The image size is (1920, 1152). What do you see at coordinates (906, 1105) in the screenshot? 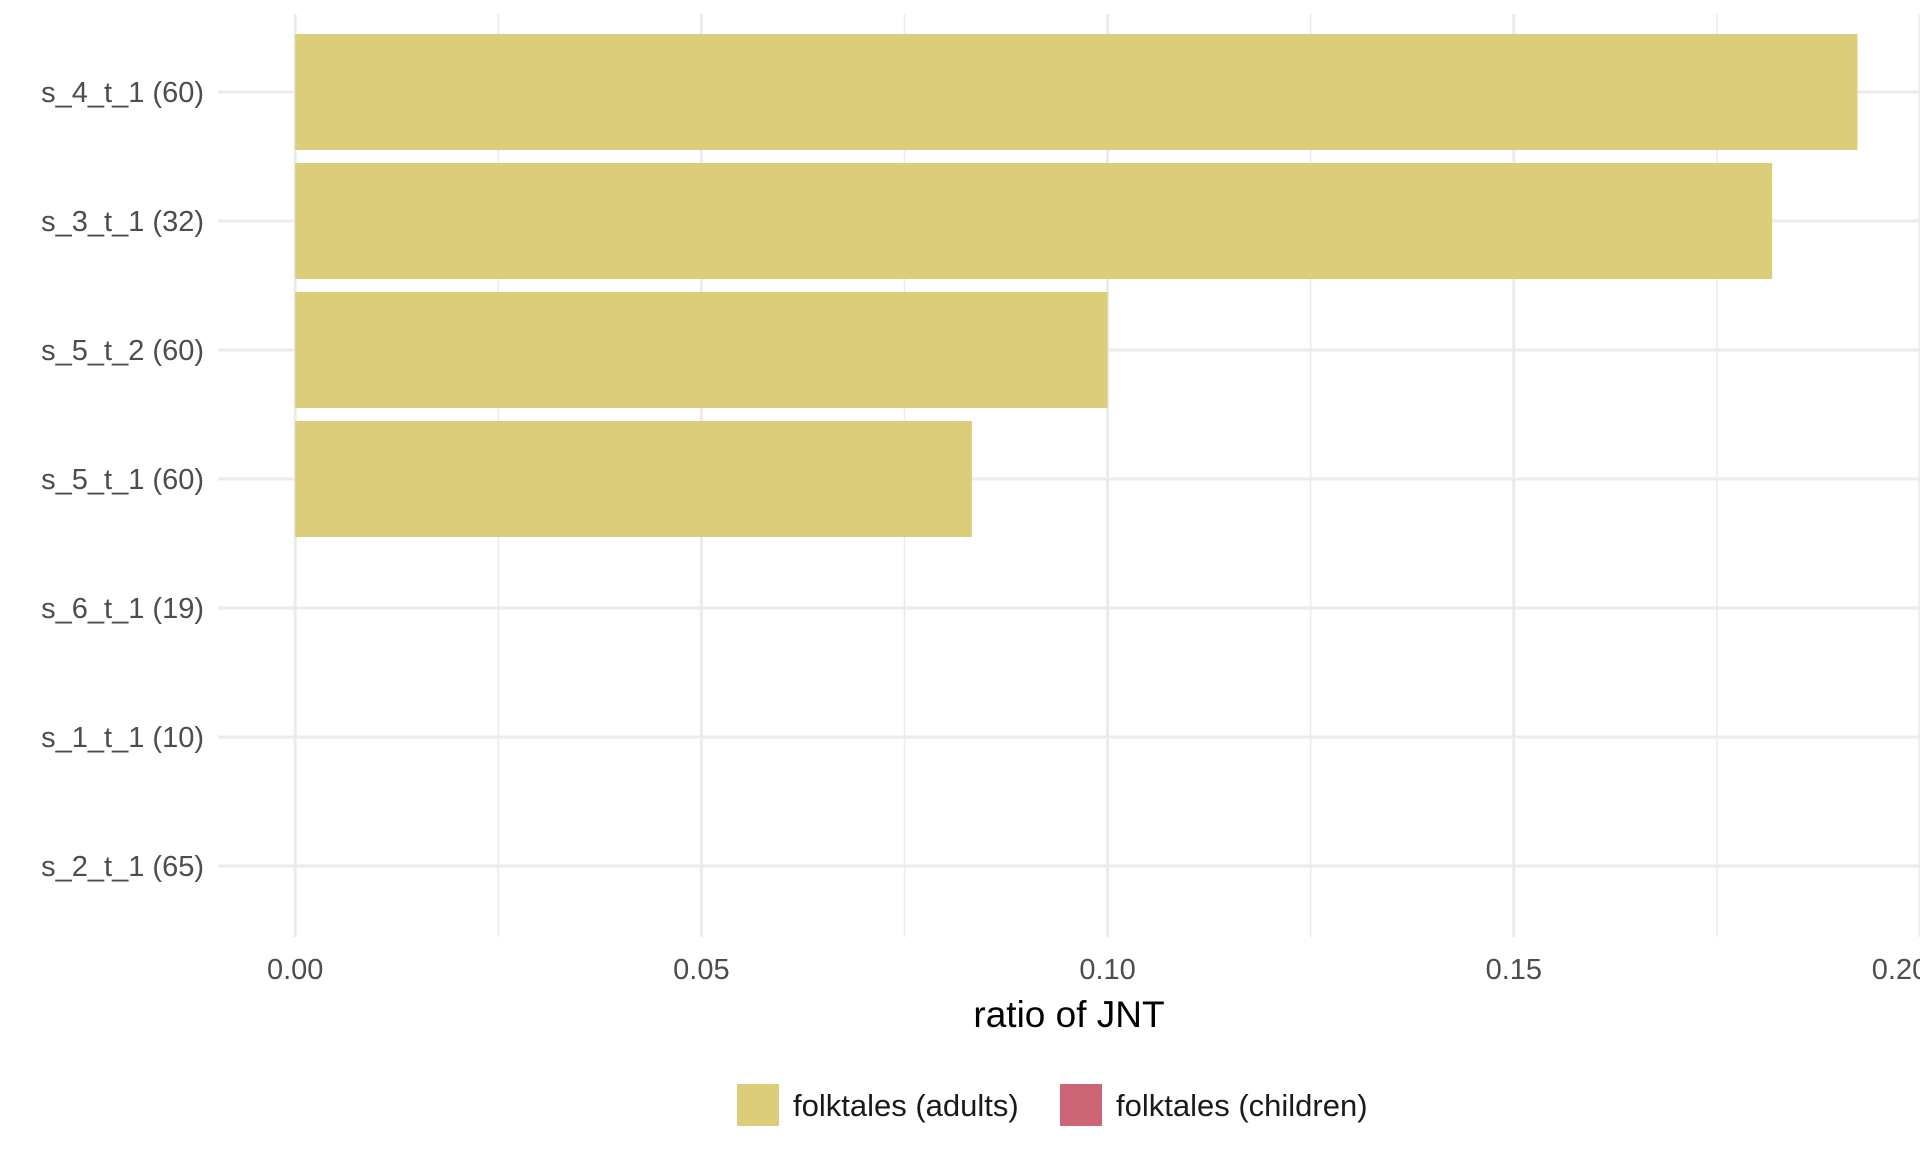
I see `legend-label: folktales (adults)` at bounding box center [906, 1105].